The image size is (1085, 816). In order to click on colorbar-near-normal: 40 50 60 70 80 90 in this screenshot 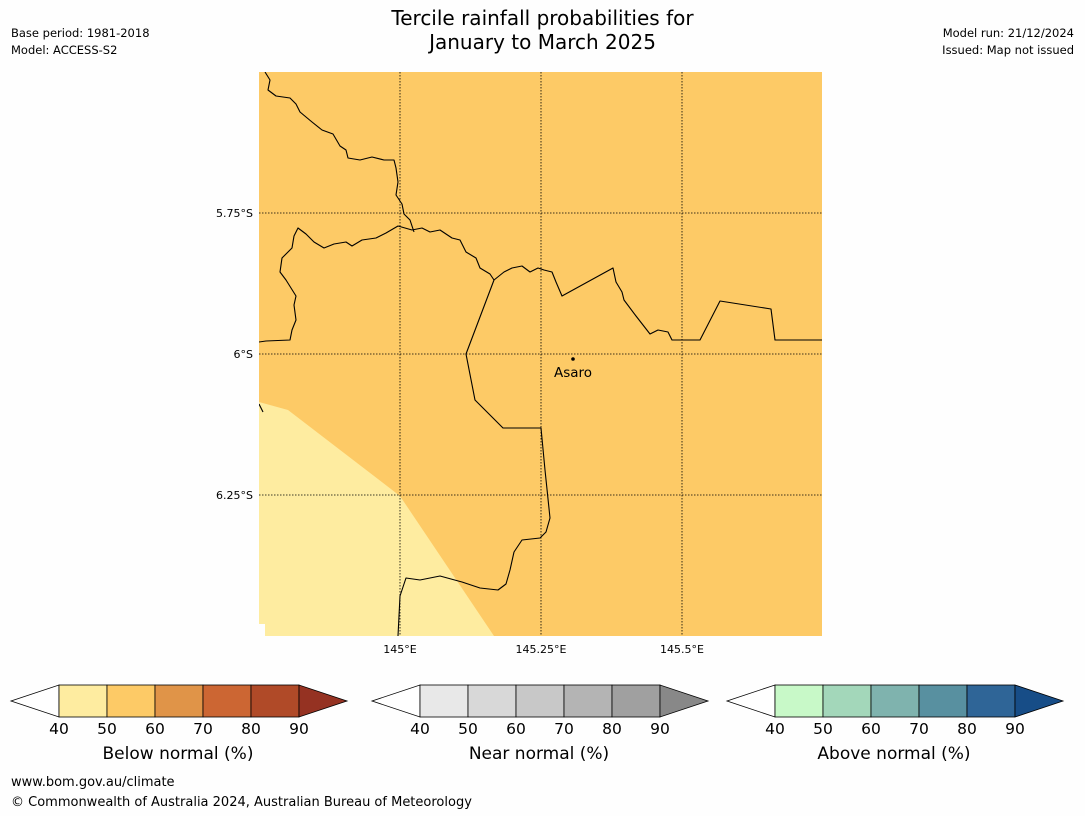, I will do `click(540, 711)`.